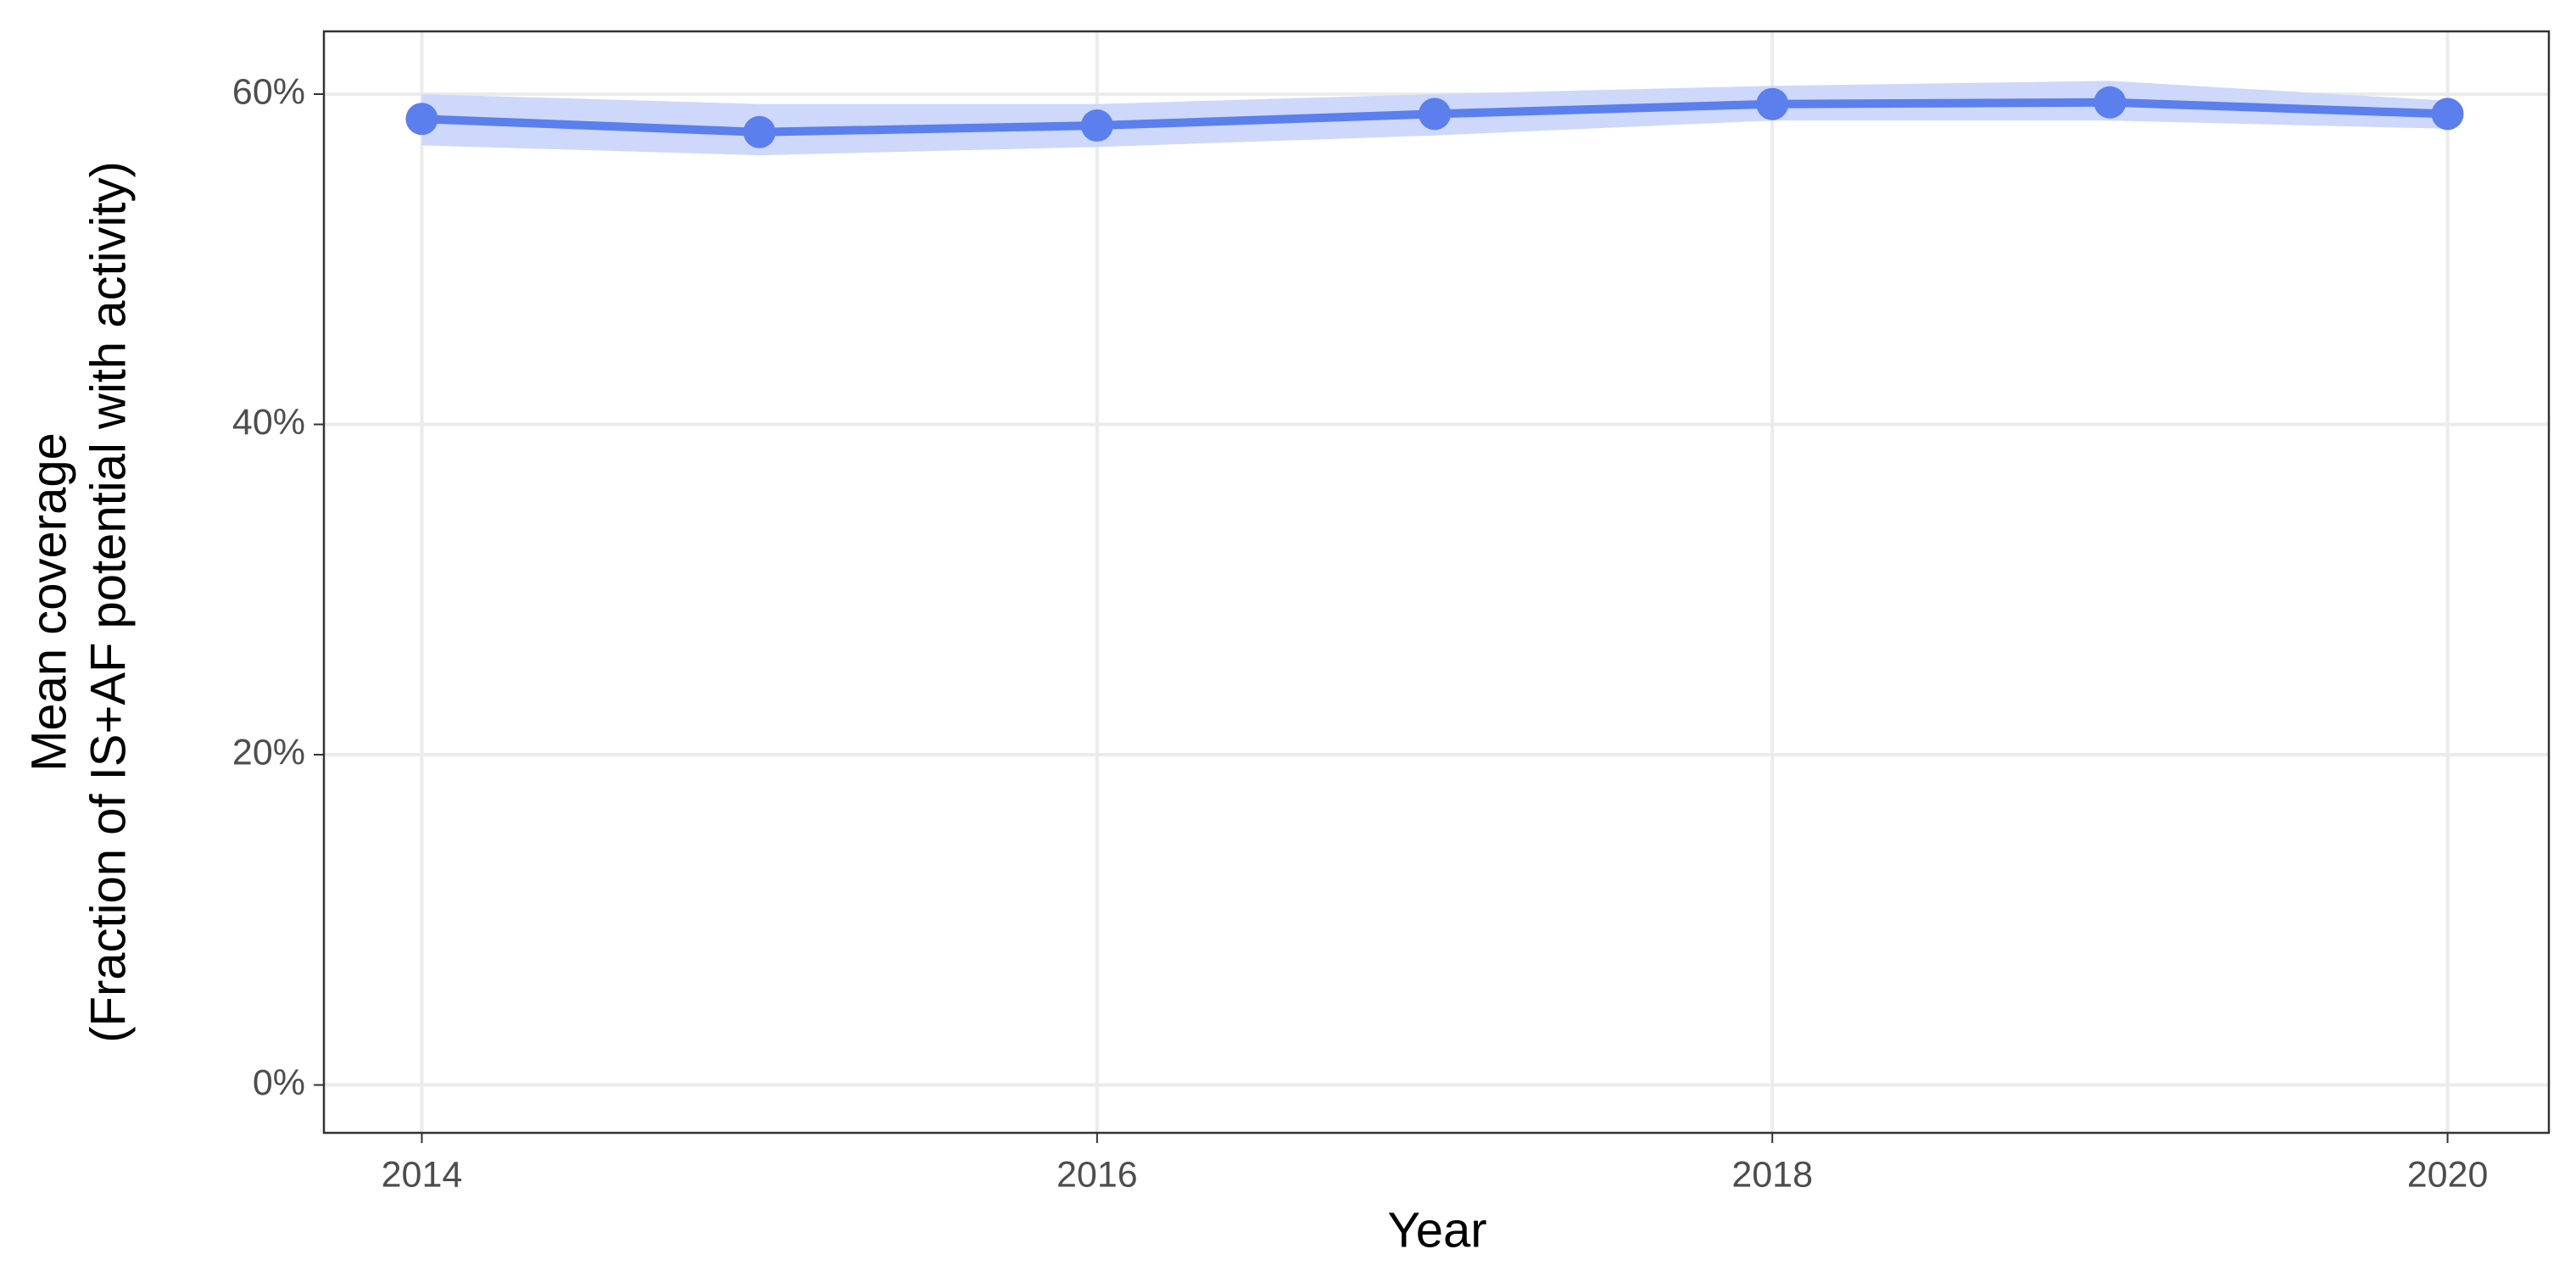  What do you see at coordinates (1772, 1174) in the screenshot?
I see `x-tick-label: 2018` at bounding box center [1772, 1174].